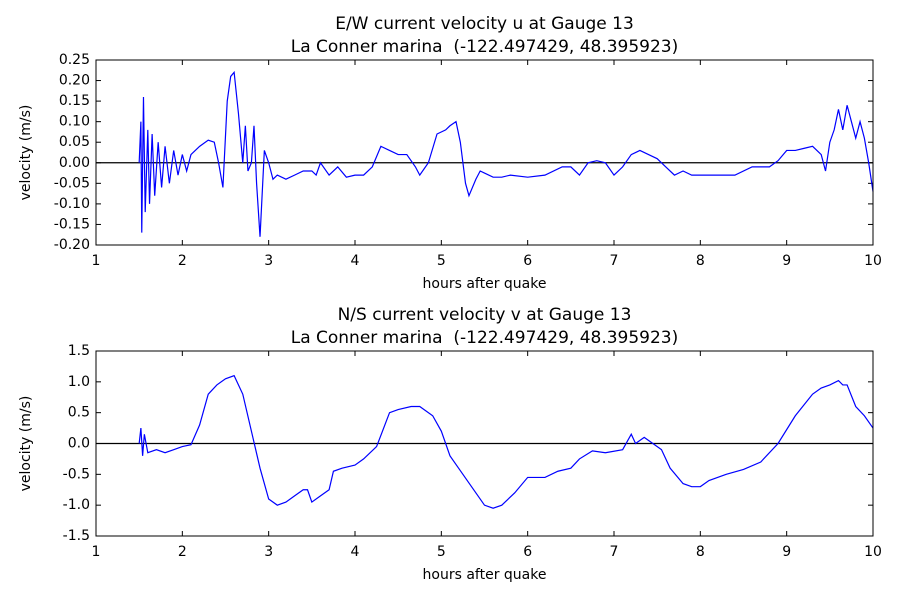  I want to click on chart-title: N/S current velocity v at Gauge 13, so click(485, 315).